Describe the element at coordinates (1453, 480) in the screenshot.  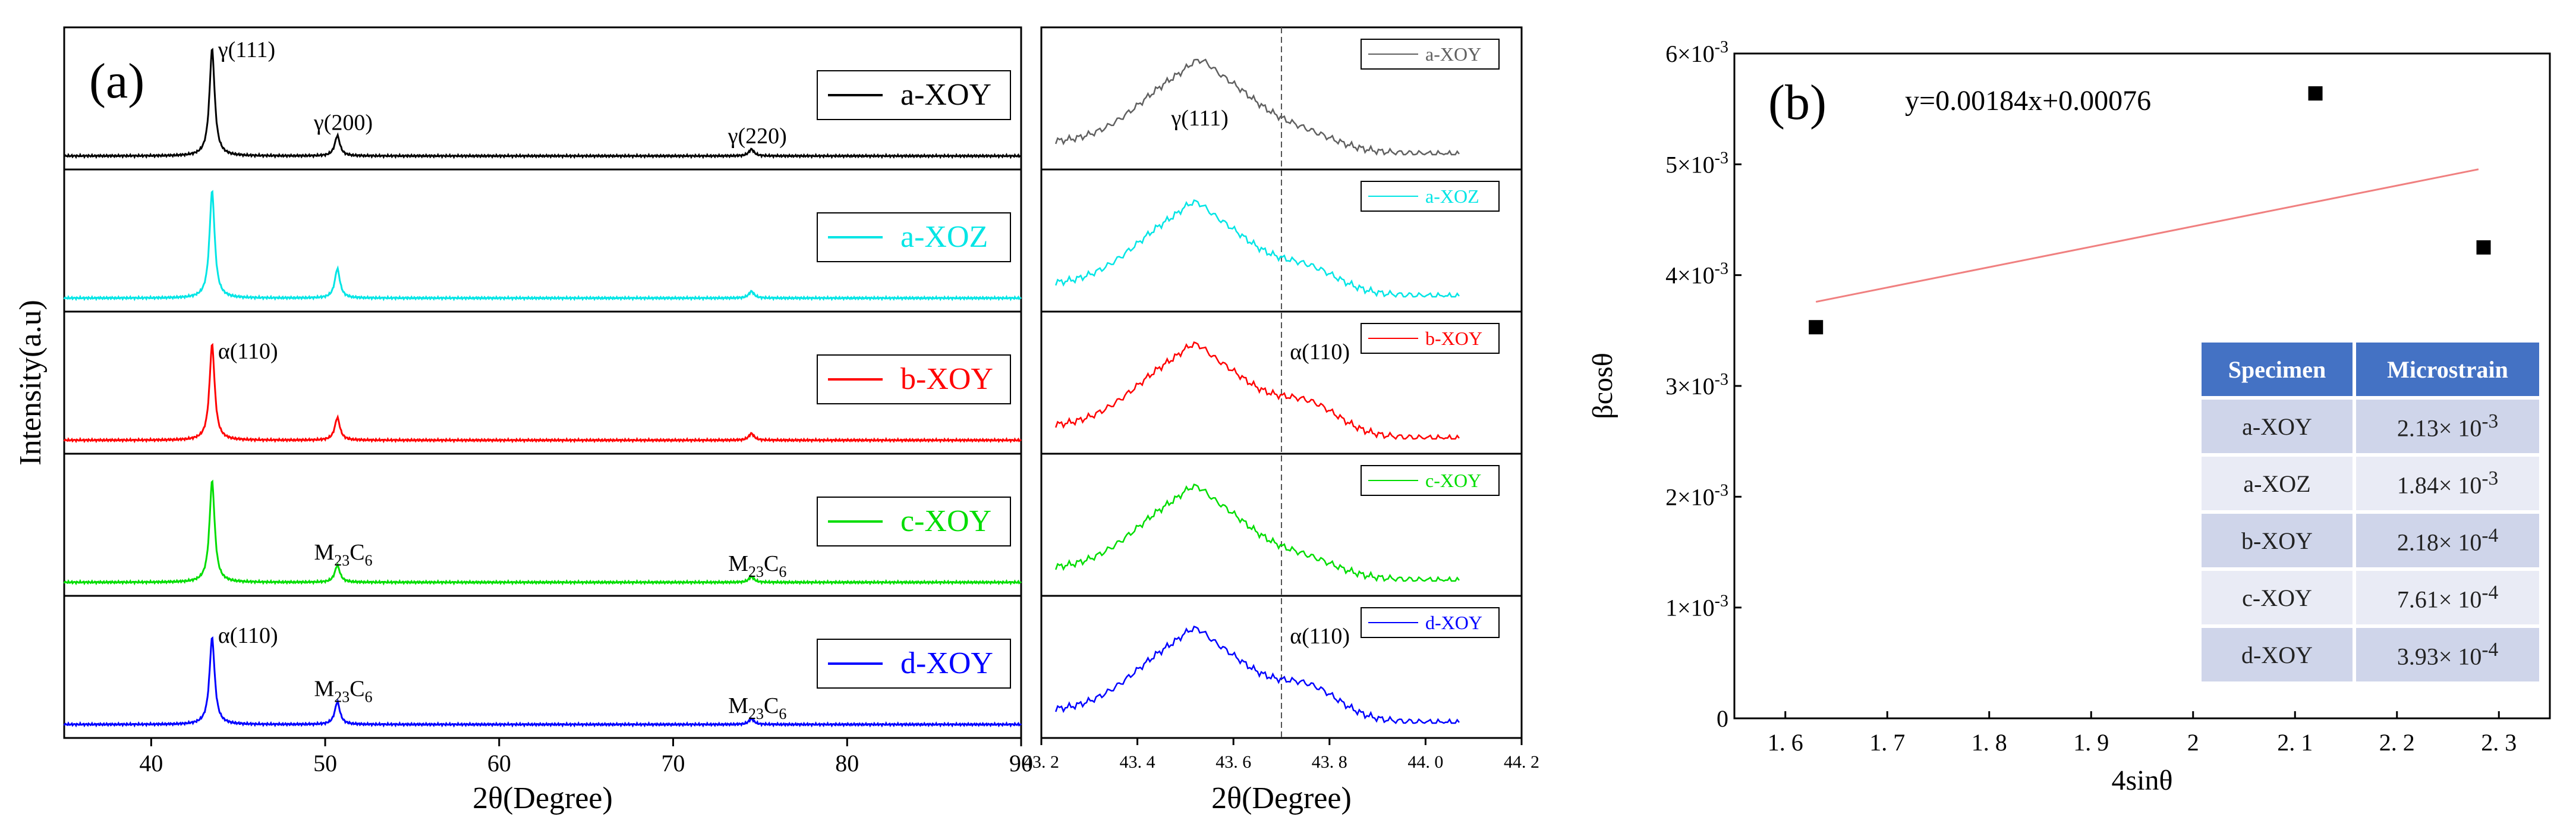
I see `zoom-legend-label: c-XOY` at that location.